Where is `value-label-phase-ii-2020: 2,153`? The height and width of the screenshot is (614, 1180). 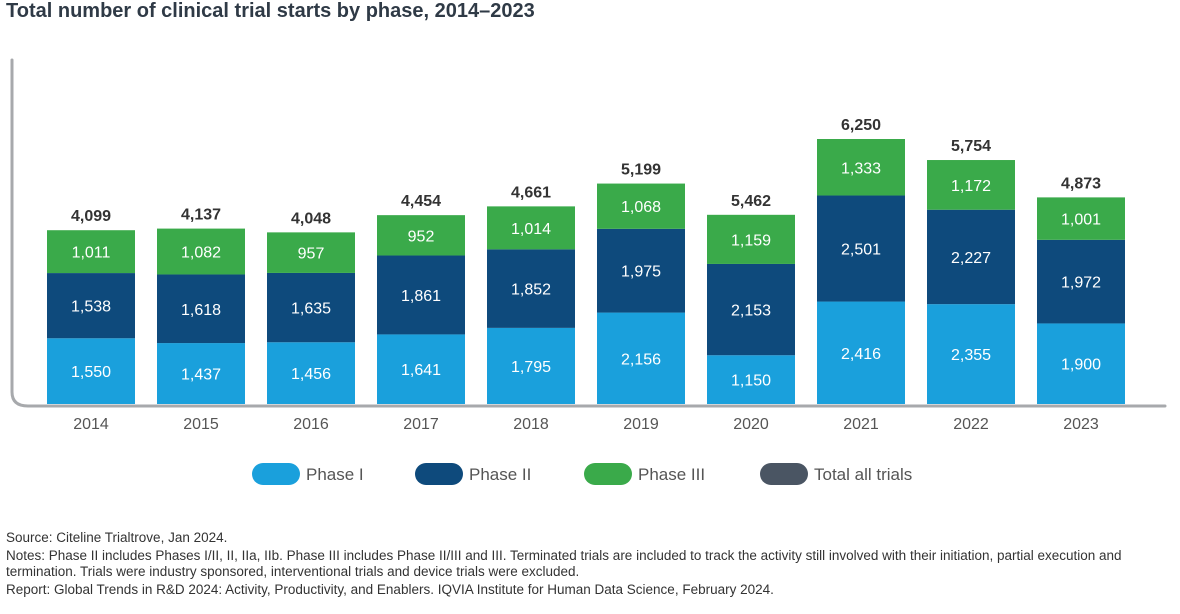 value-label-phase-ii-2020: 2,153 is located at coordinates (751, 311).